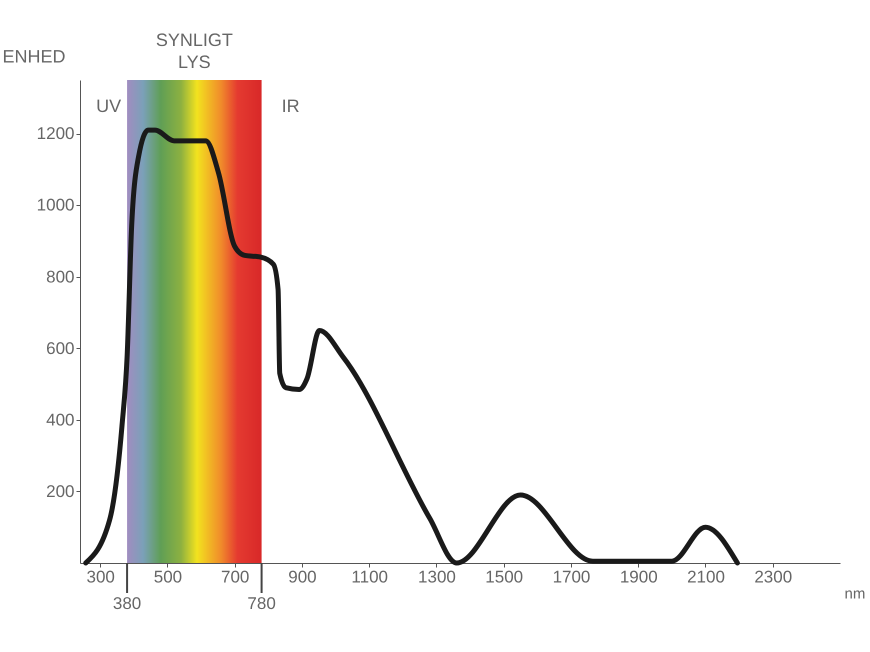 The image size is (870, 652). I want to click on x-tick-label: 1900, so click(639, 577).